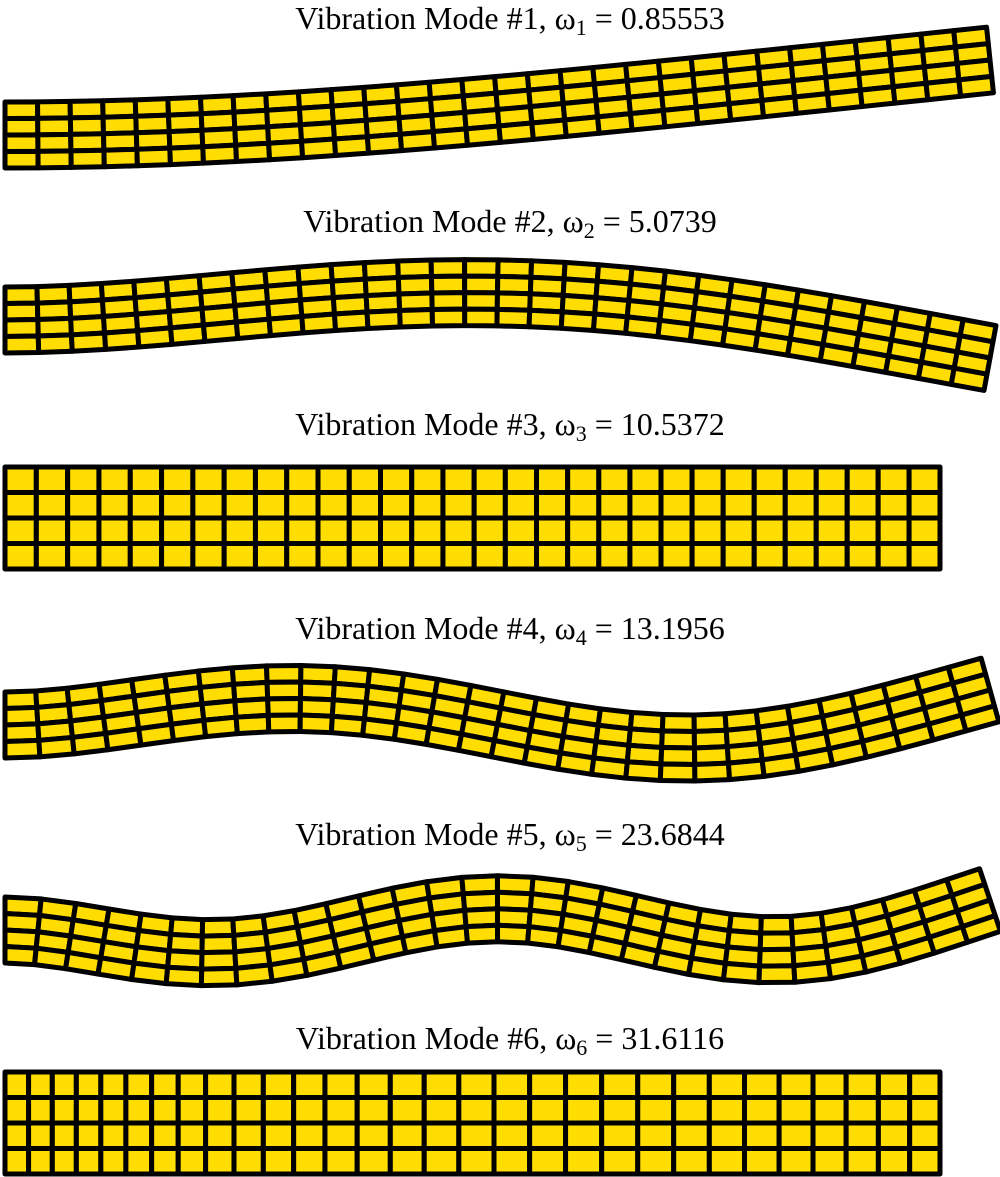  Describe the element at coordinates (673, 834) in the screenshot. I see `mode-frequency: 23.6844` at that location.